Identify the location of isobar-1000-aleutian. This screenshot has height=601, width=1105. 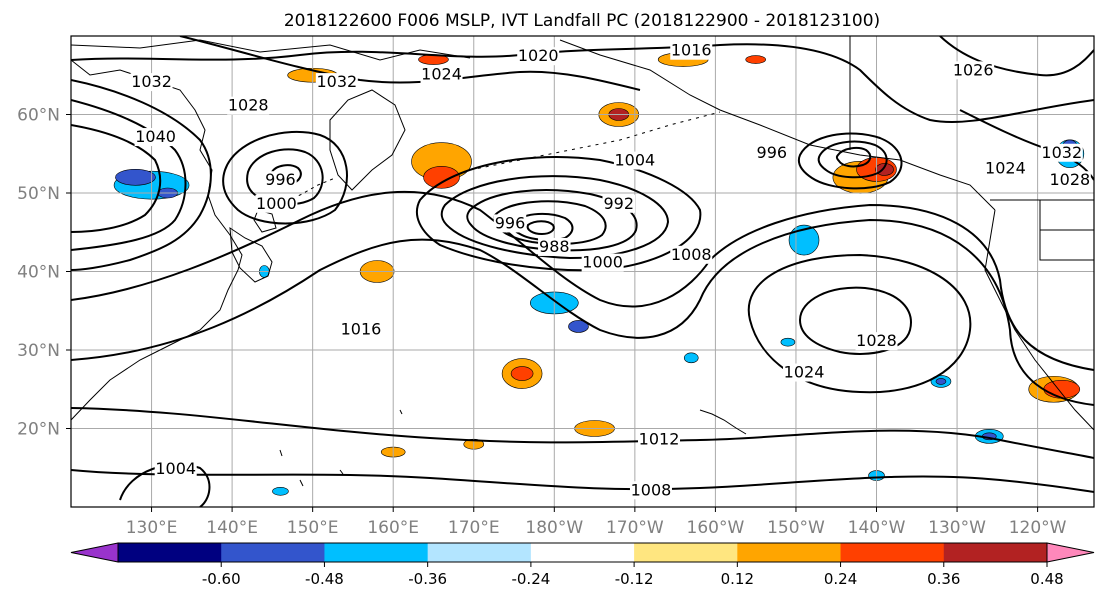
(552, 220).